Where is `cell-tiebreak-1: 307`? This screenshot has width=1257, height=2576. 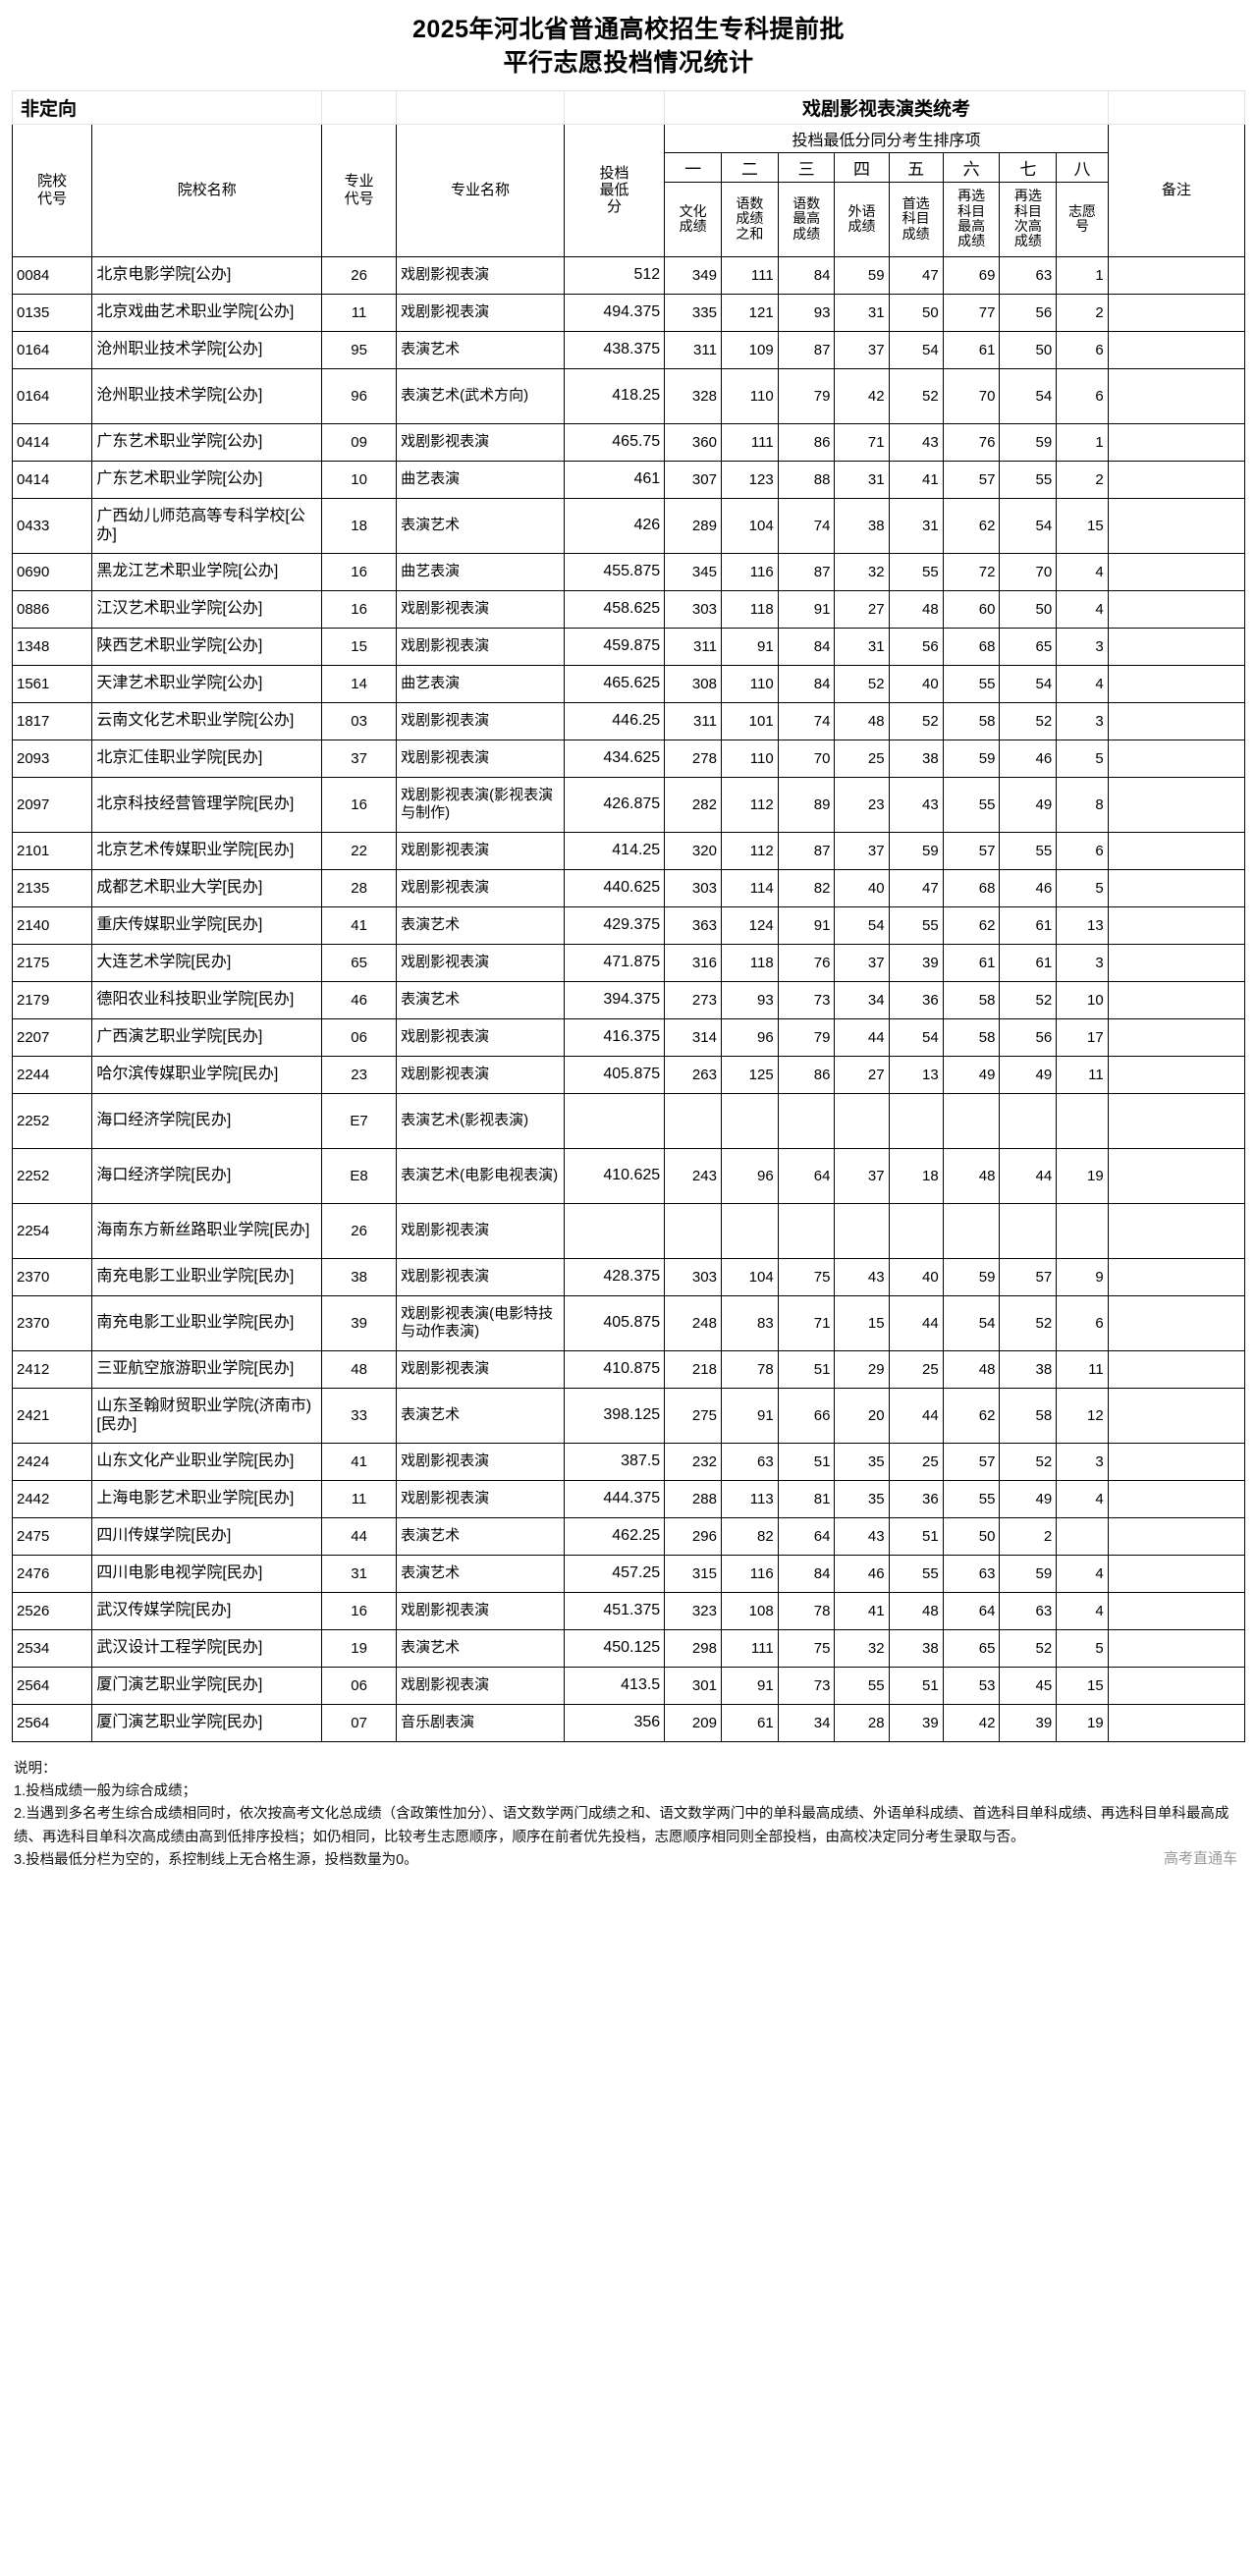 cell-tiebreak-1: 307 is located at coordinates (693, 480).